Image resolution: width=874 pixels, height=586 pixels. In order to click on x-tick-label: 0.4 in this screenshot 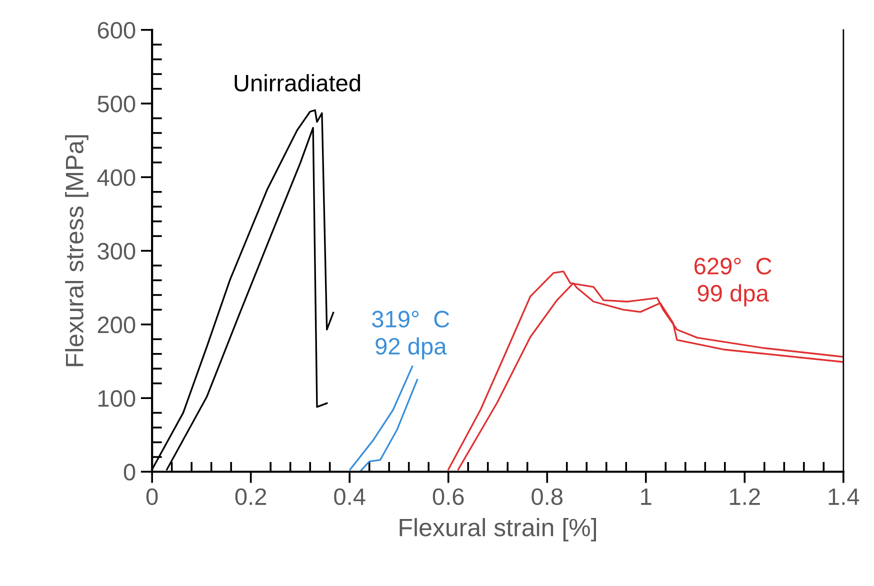, I will do `click(350, 497)`.